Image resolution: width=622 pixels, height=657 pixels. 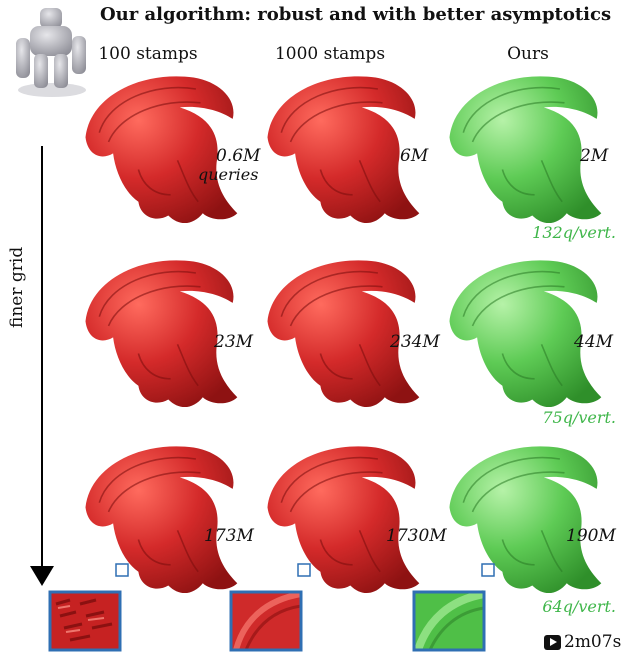 I want to click on axis-label-finer-grid: finer grid, so click(x=17, y=287).